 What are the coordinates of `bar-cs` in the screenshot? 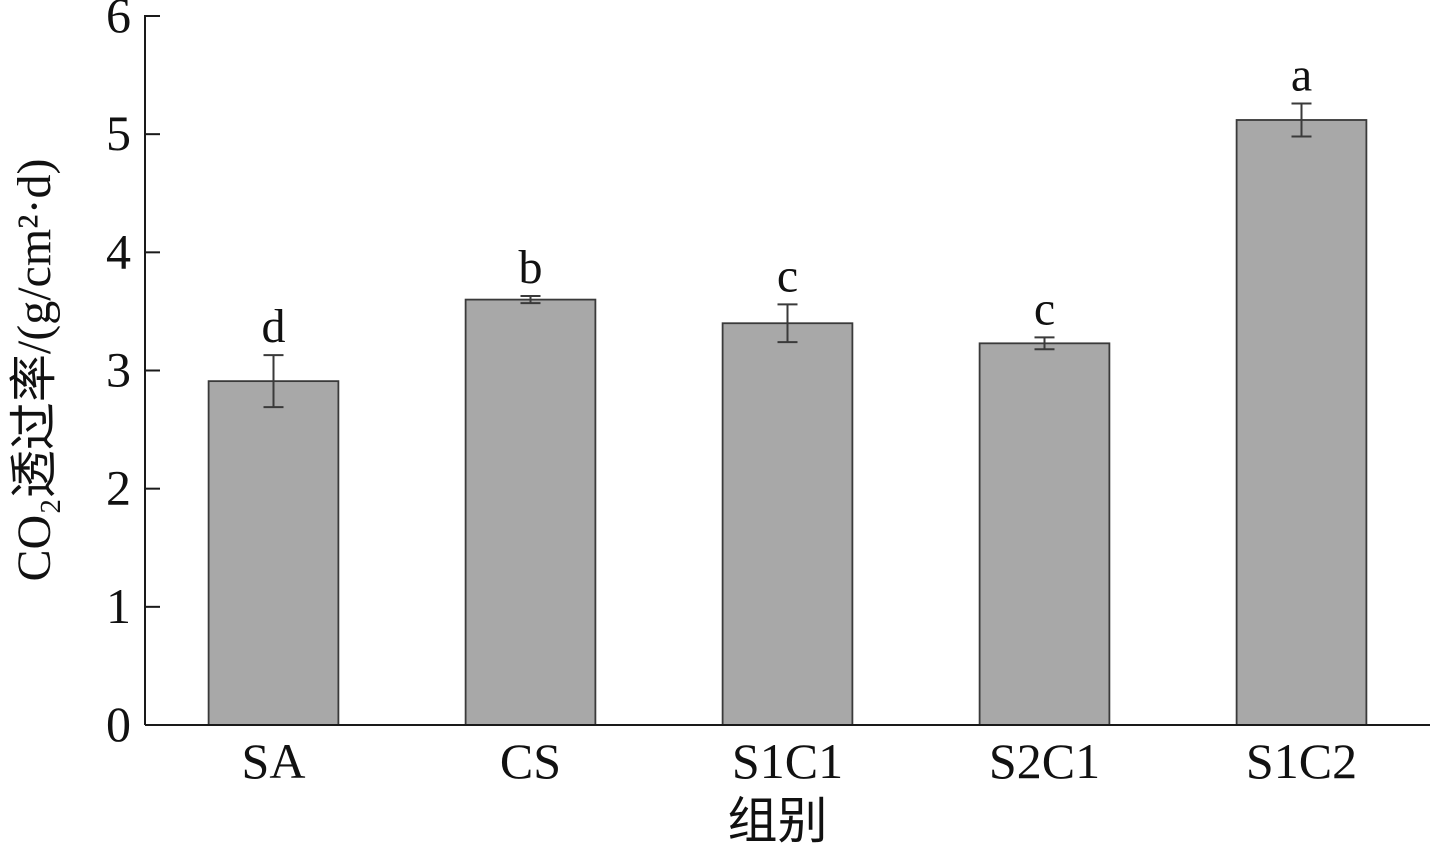 It's located at (530, 512).